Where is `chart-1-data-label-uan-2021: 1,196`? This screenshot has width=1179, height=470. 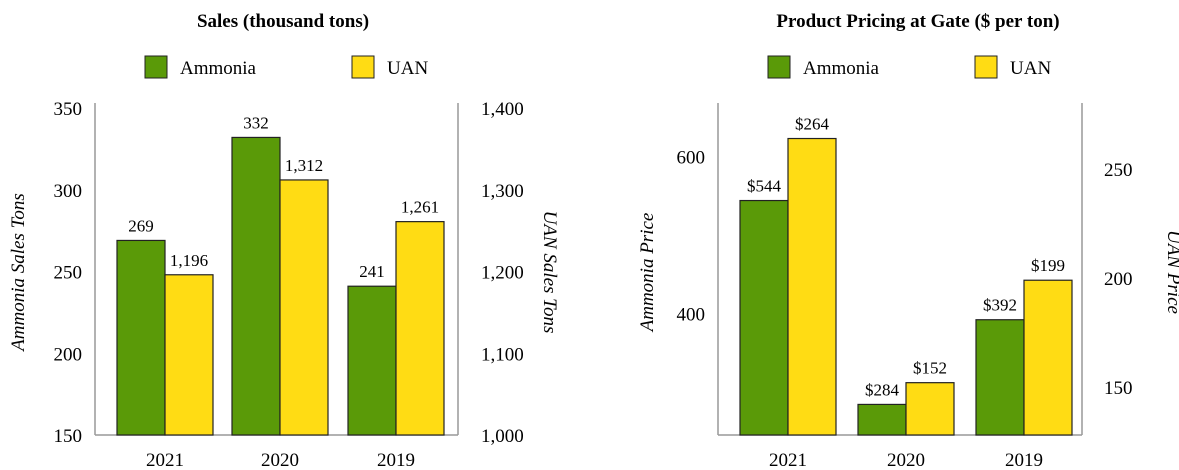 chart-1-data-label-uan-2021: 1,196 is located at coordinates (189, 260).